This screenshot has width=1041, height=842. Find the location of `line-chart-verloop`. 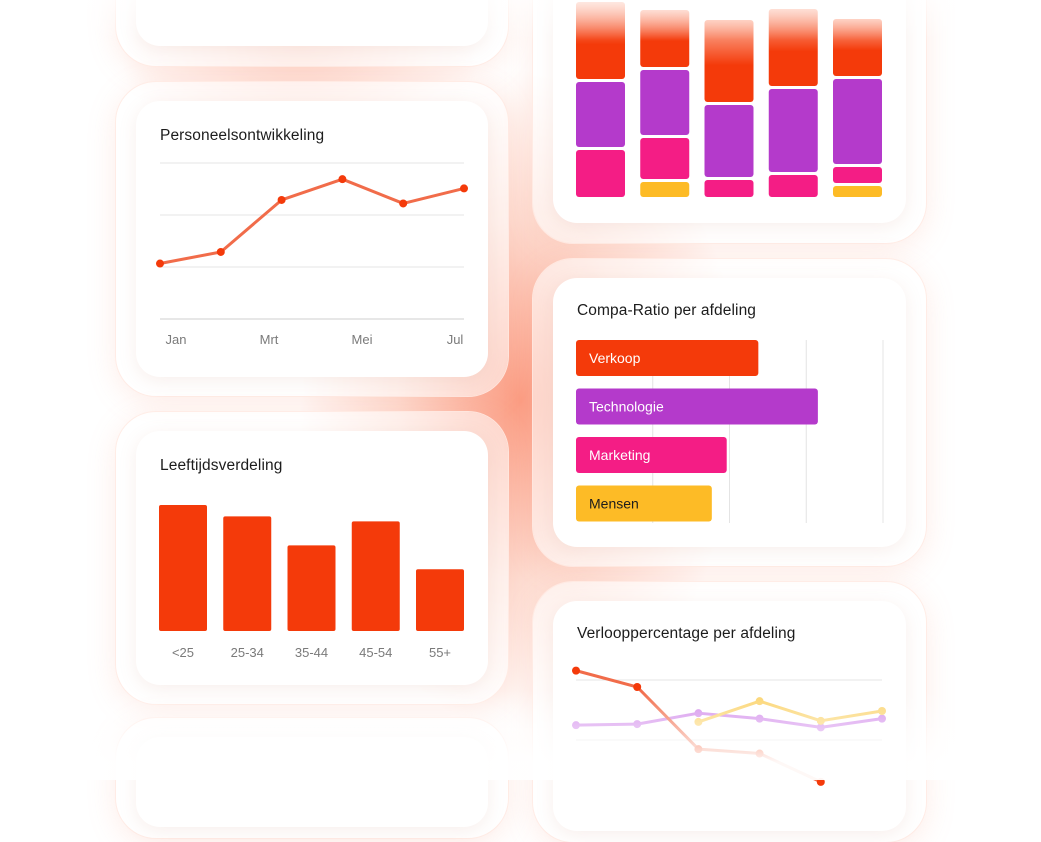

line-chart-verloop is located at coordinates (729, 726).